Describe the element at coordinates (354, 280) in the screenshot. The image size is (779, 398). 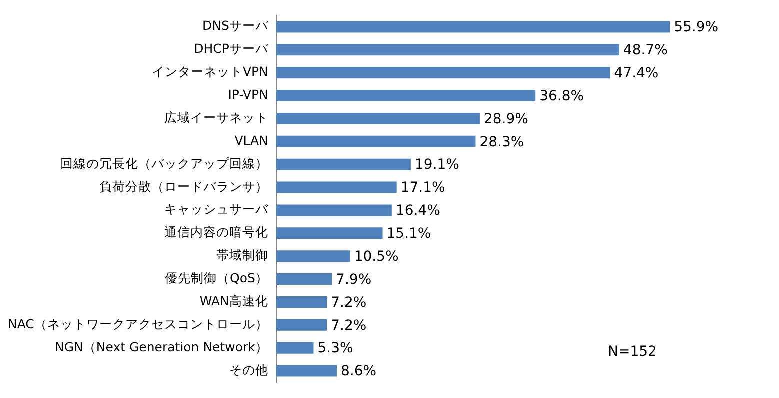
I see `data-label: 7.9%` at that location.